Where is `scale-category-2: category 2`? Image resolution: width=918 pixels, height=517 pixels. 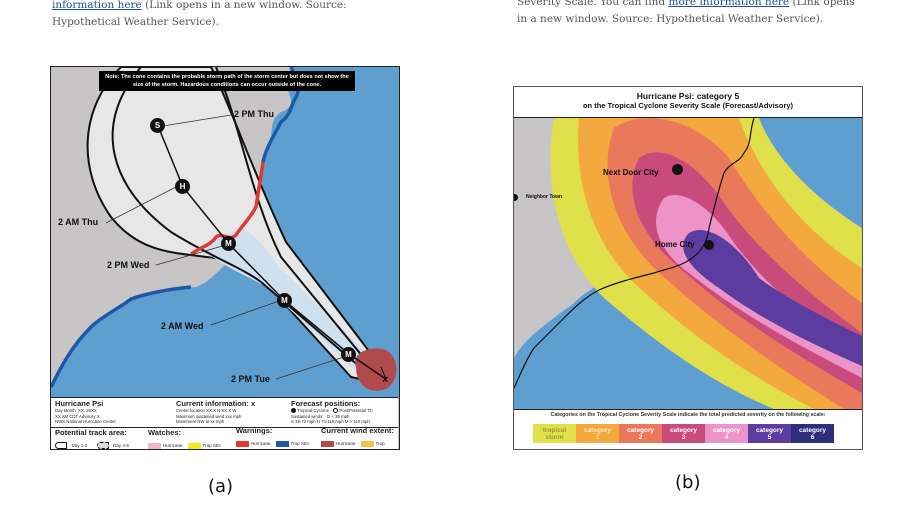
scale-category-2: category 2 is located at coordinates (640, 433).